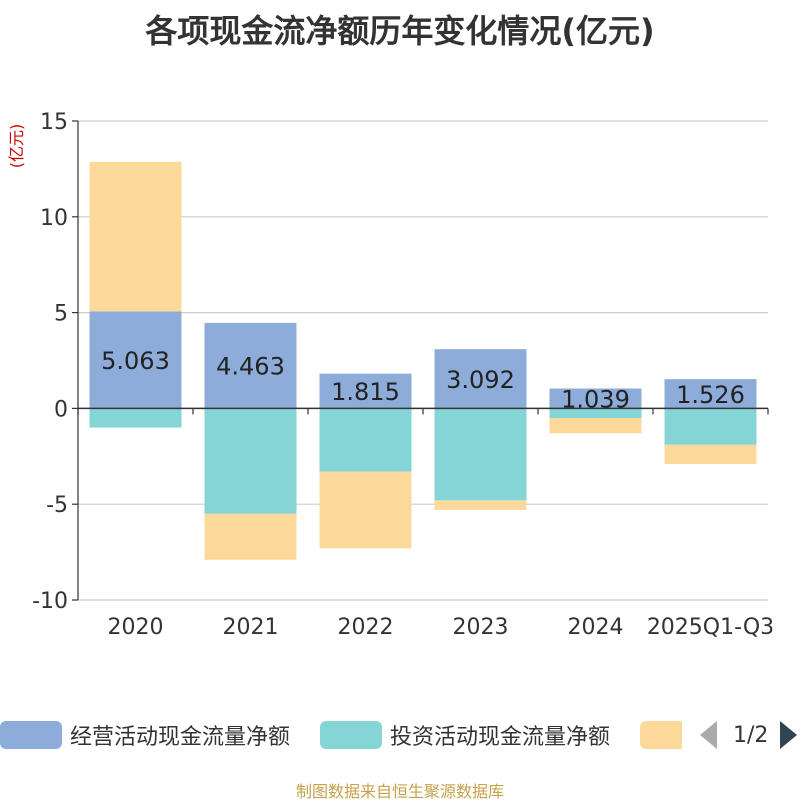  What do you see at coordinates (57, 505) in the screenshot?
I see `y-tick-label: -5` at bounding box center [57, 505].